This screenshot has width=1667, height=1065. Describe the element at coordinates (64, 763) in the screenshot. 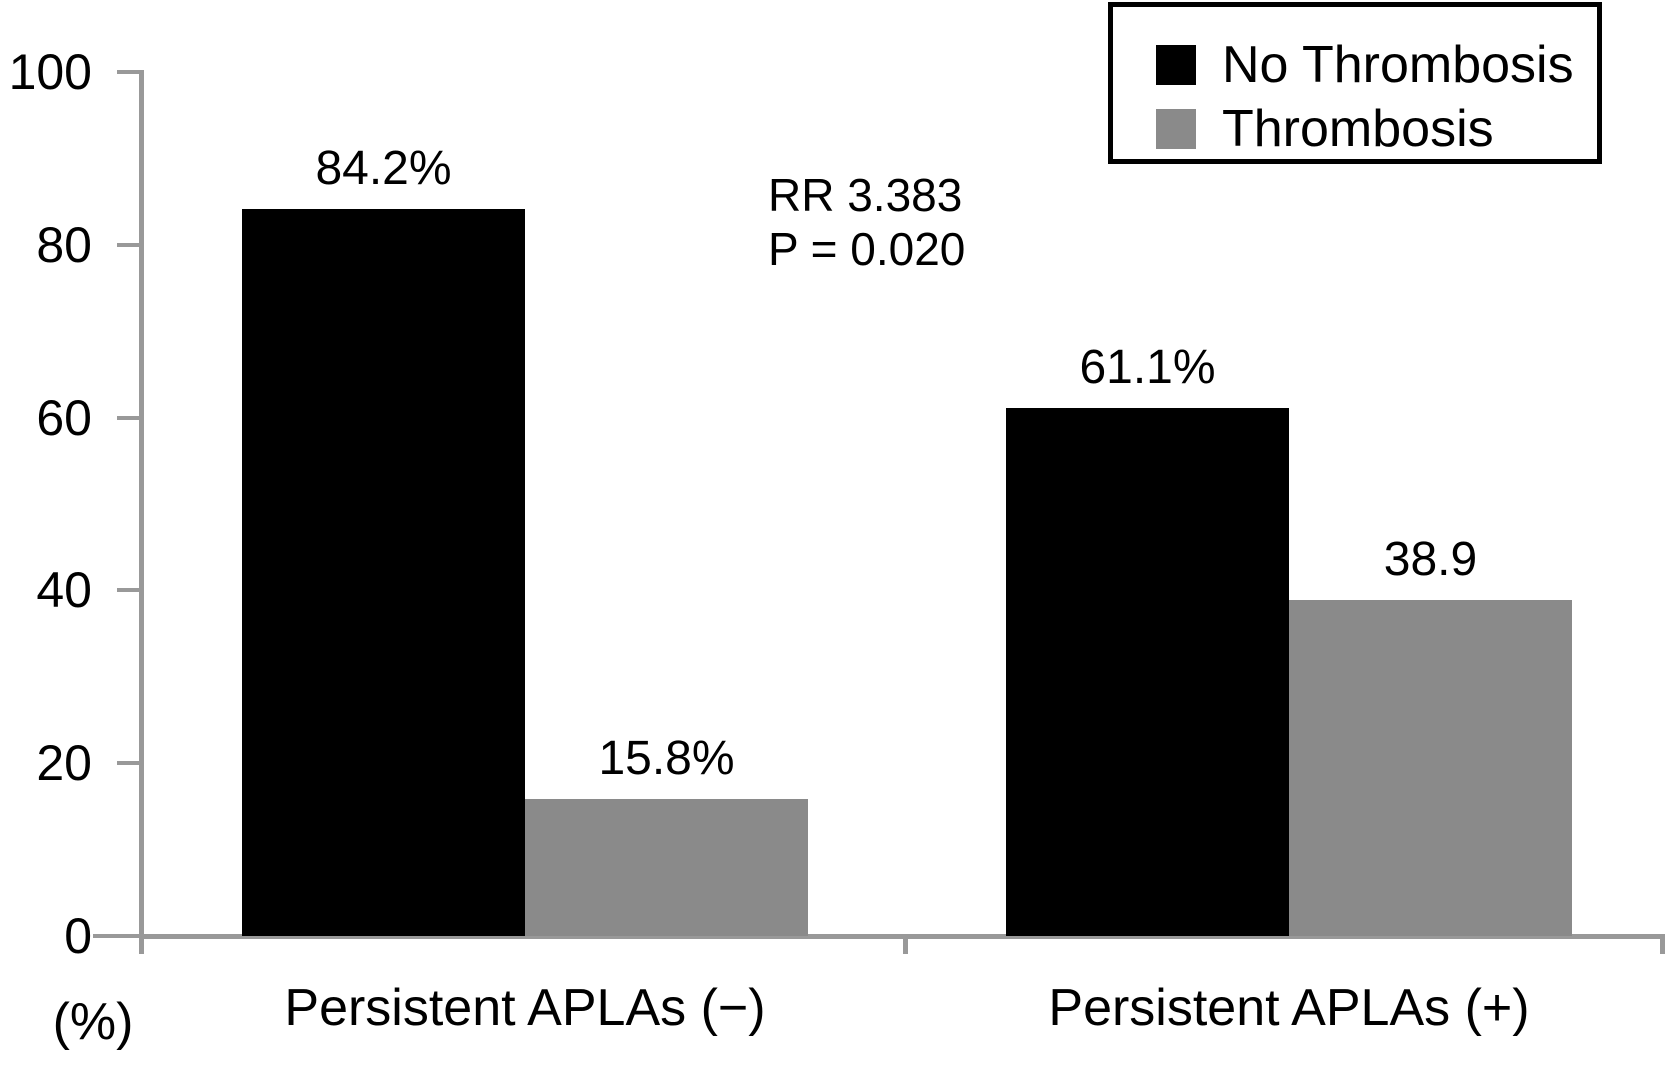

I see `y-tick-label: 20` at that location.